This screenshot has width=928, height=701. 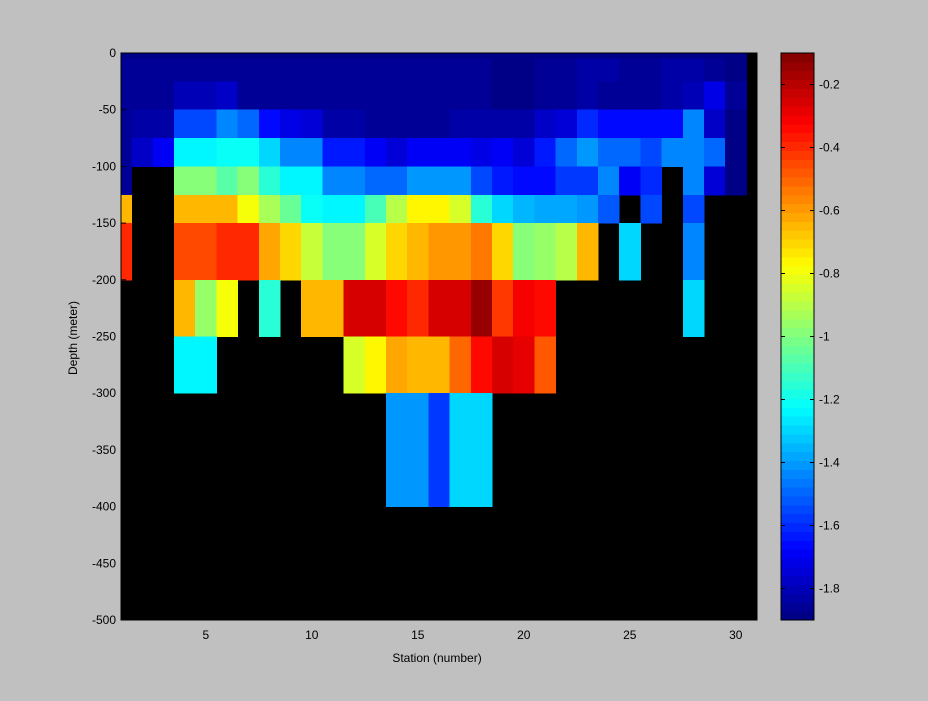 I want to click on colorbar-tick-label: -1.2, so click(x=829, y=400).